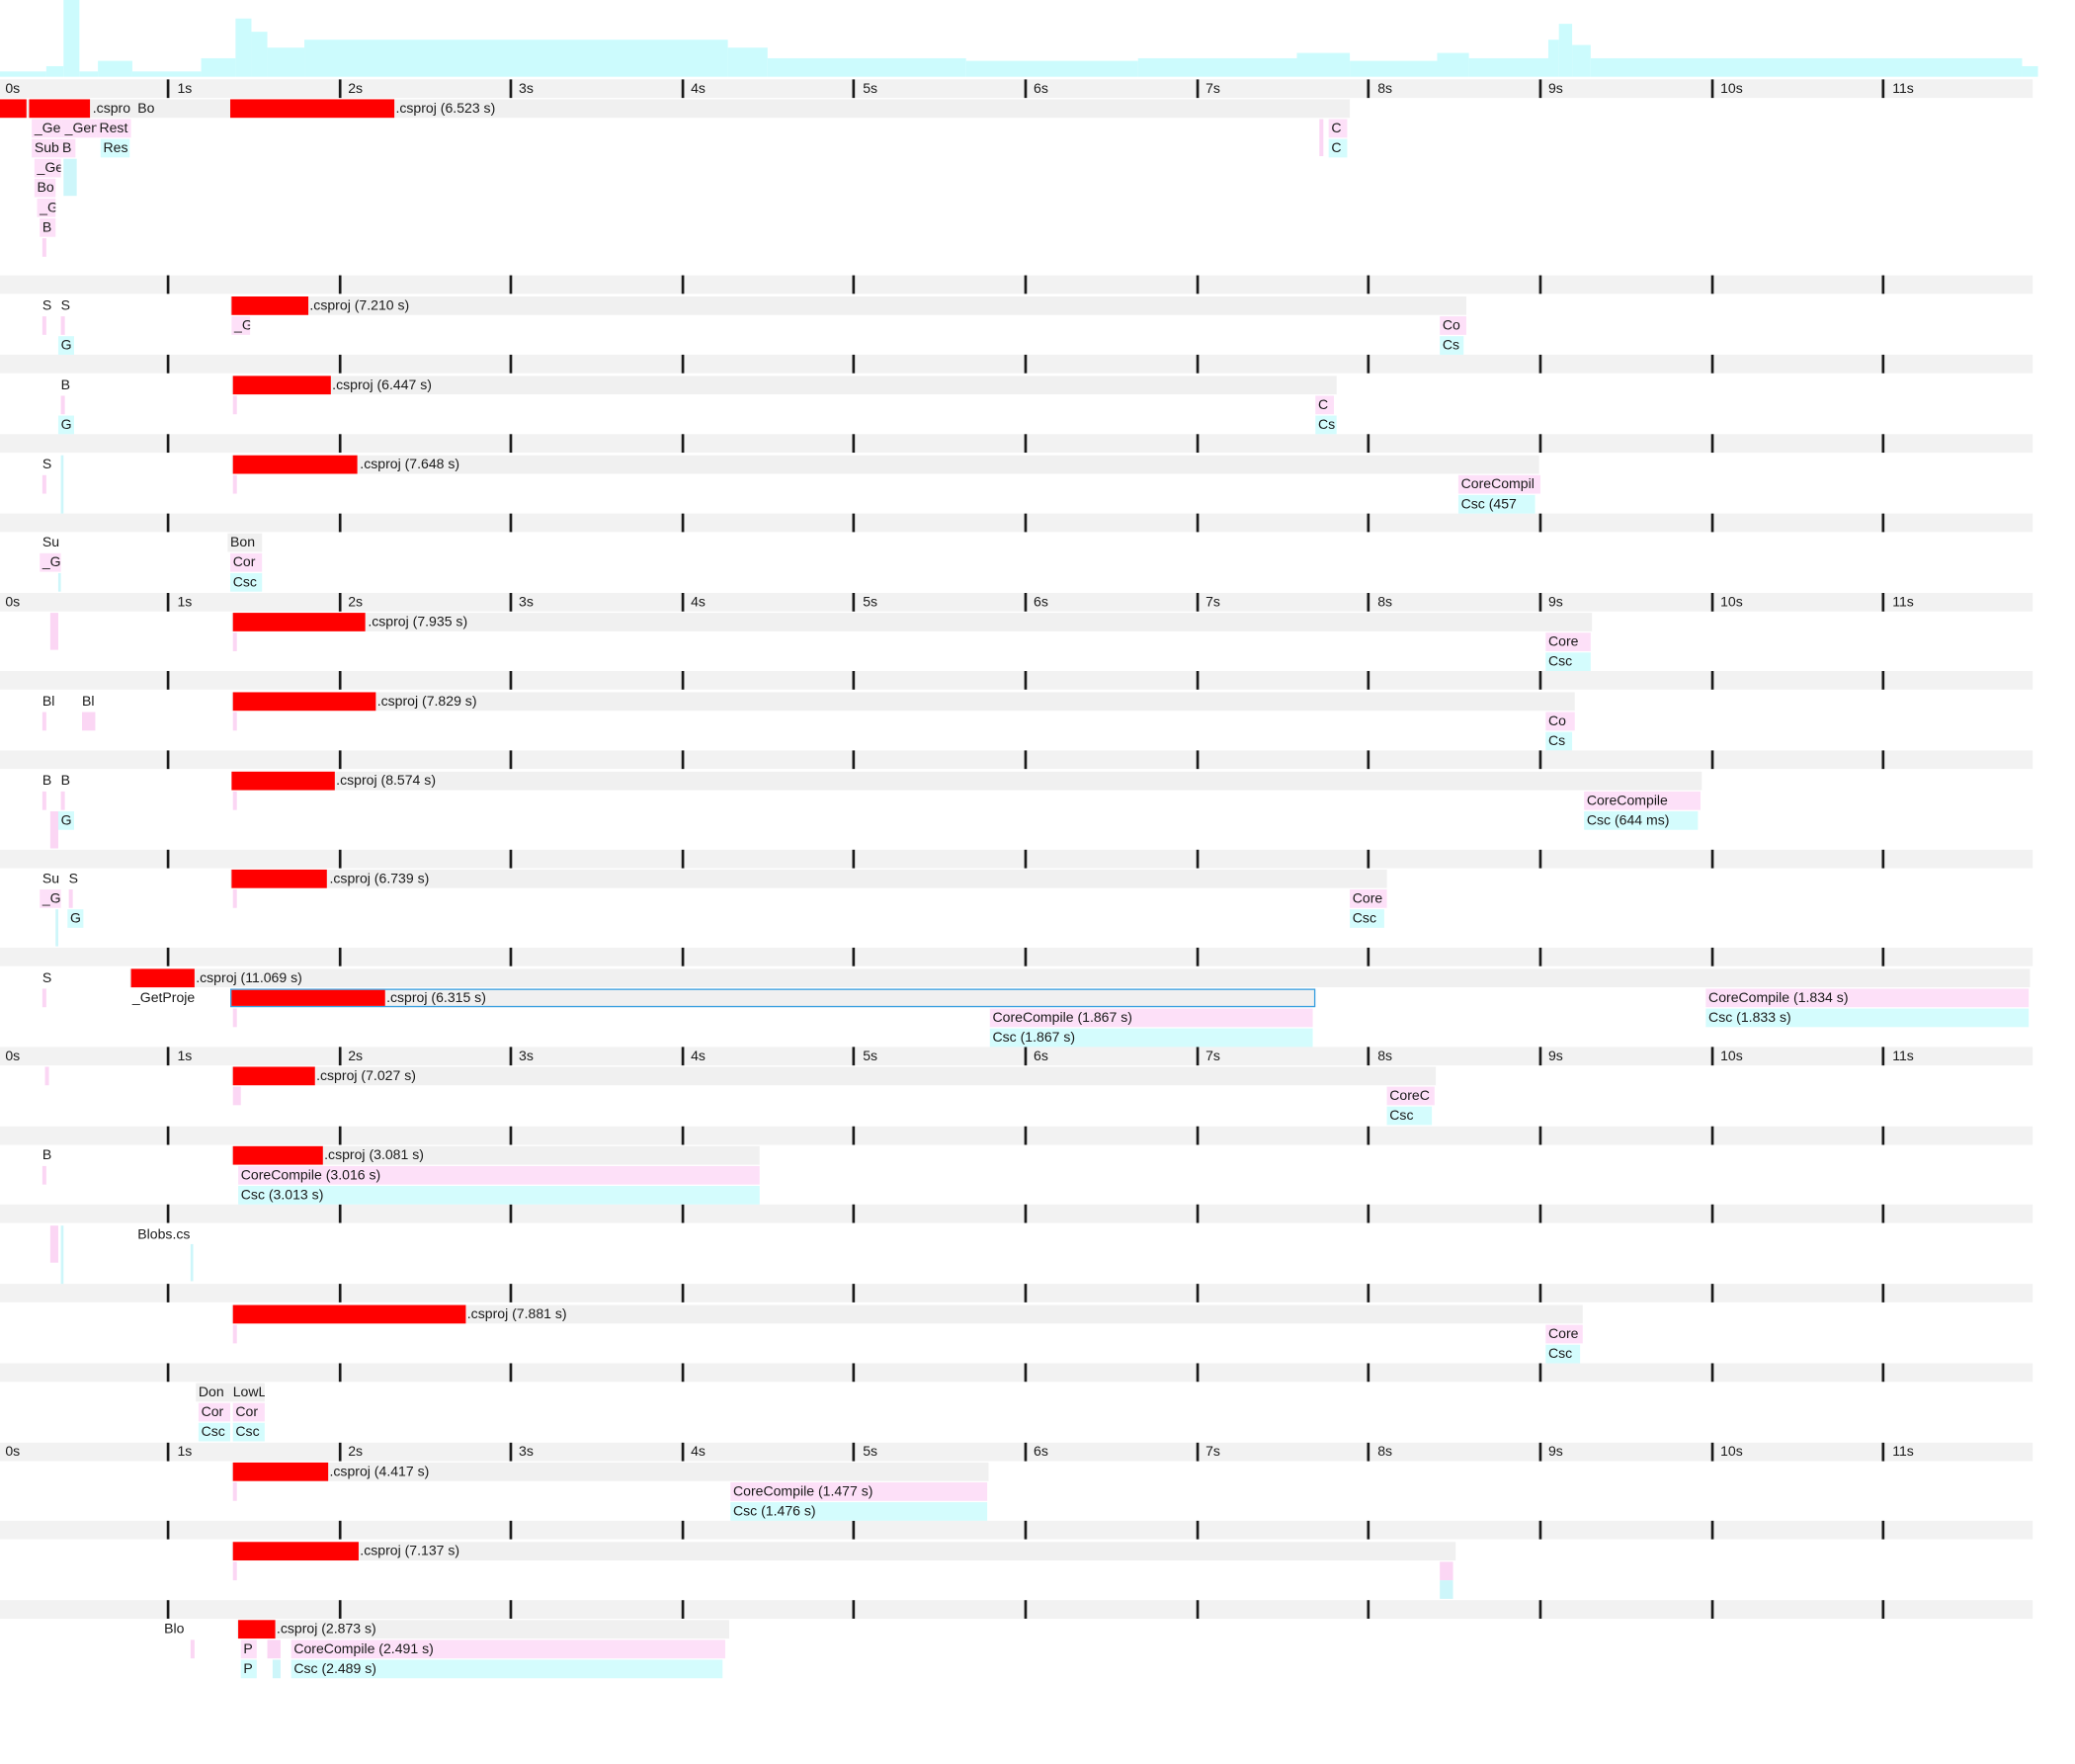 The image size is (2075, 1764). What do you see at coordinates (499, 1195) in the screenshot?
I see `task-bar: Csc (3.013 s)` at bounding box center [499, 1195].